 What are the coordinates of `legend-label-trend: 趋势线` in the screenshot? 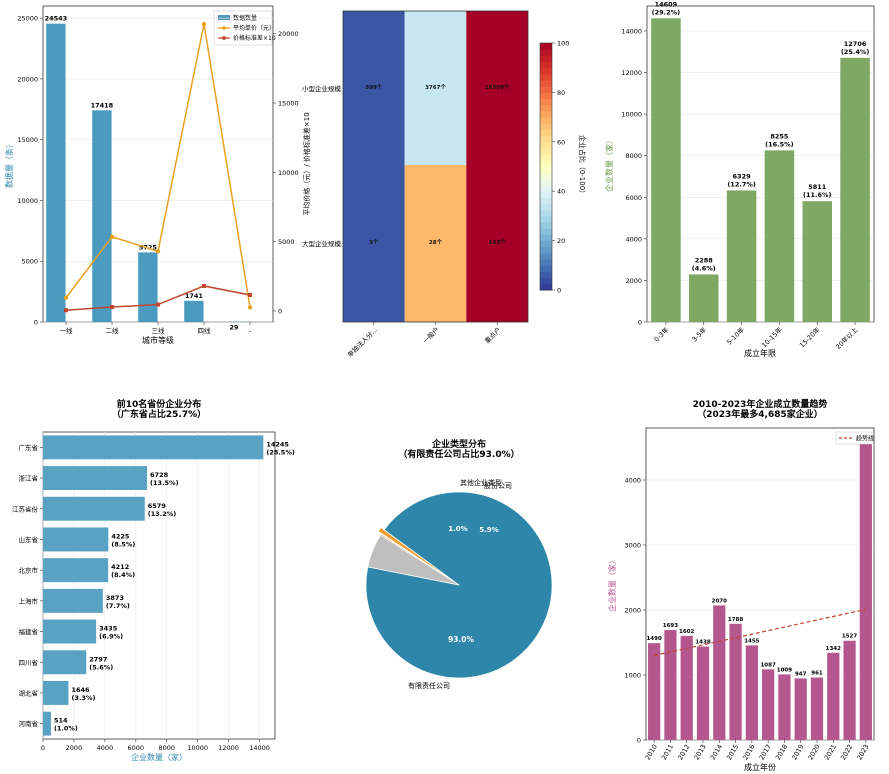 It's located at (865, 439).